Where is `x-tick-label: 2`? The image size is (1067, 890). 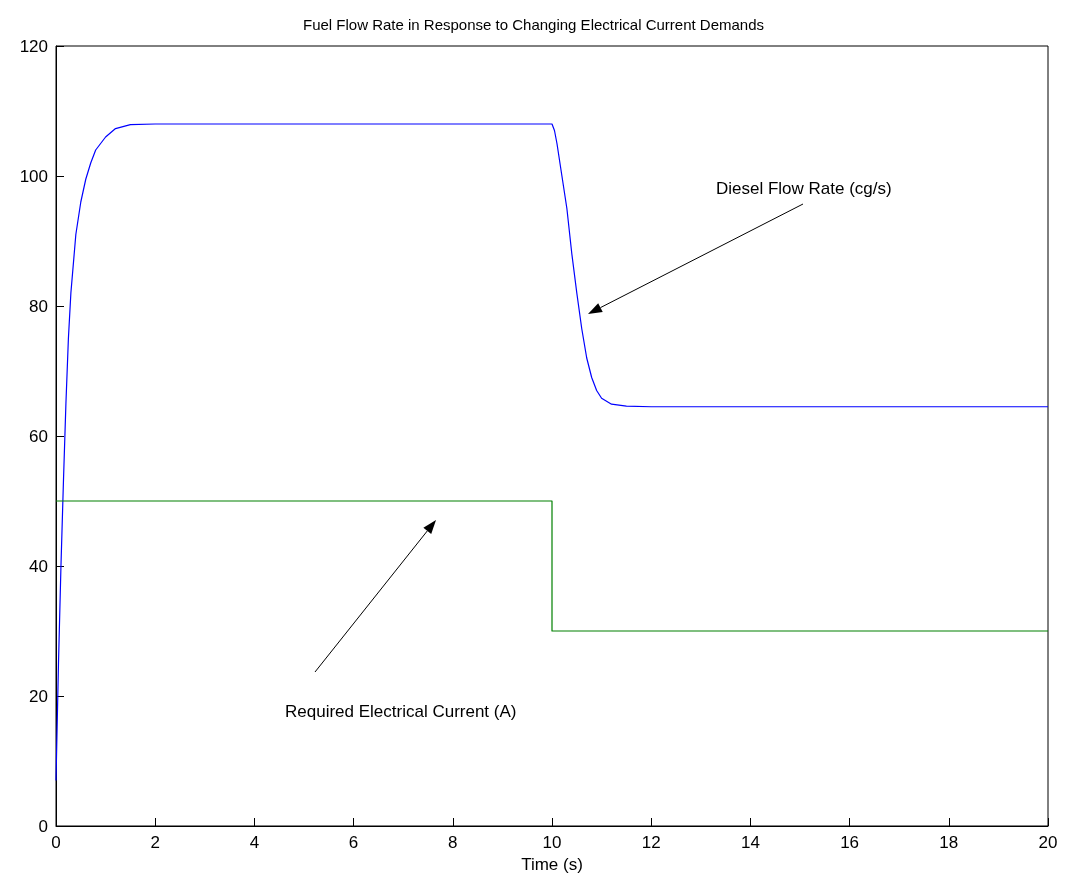
x-tick-label: 2 is located at coordinates (155, 842).